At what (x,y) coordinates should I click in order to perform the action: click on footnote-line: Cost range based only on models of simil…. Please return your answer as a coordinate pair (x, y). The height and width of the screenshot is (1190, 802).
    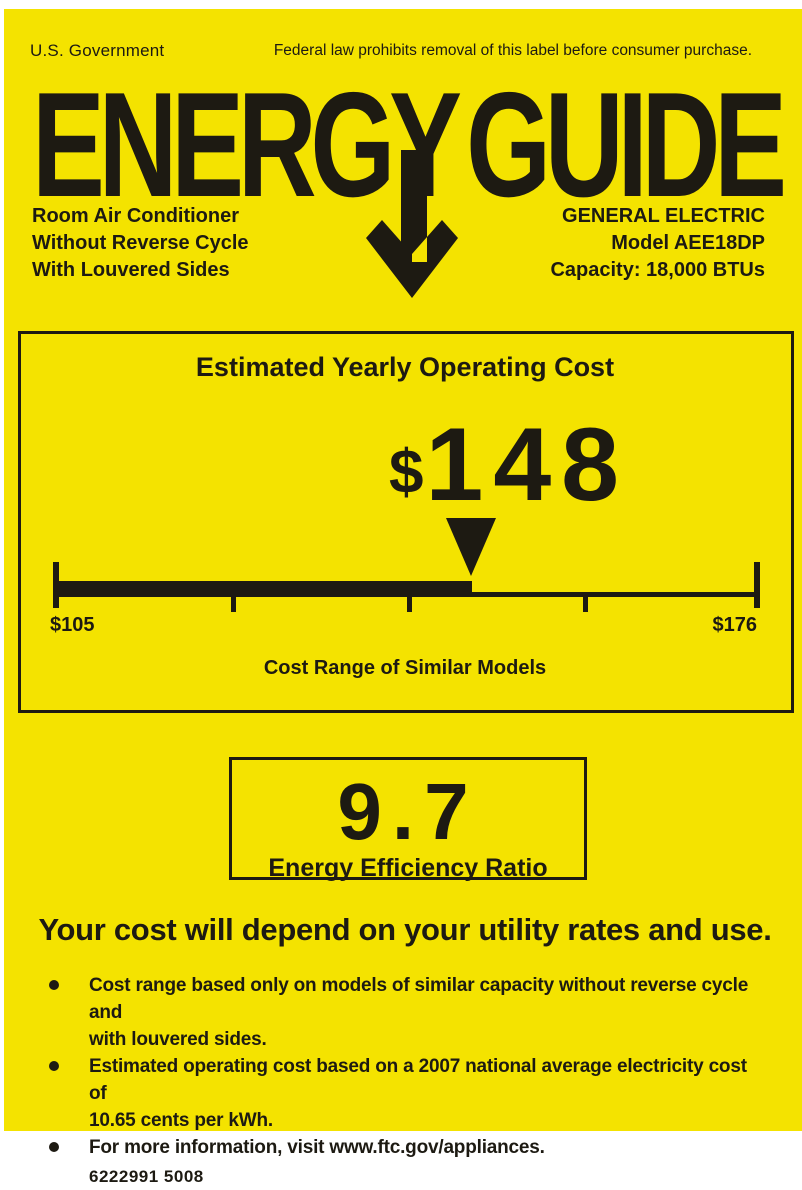
    Looking at the image, I should click on (419, 999).